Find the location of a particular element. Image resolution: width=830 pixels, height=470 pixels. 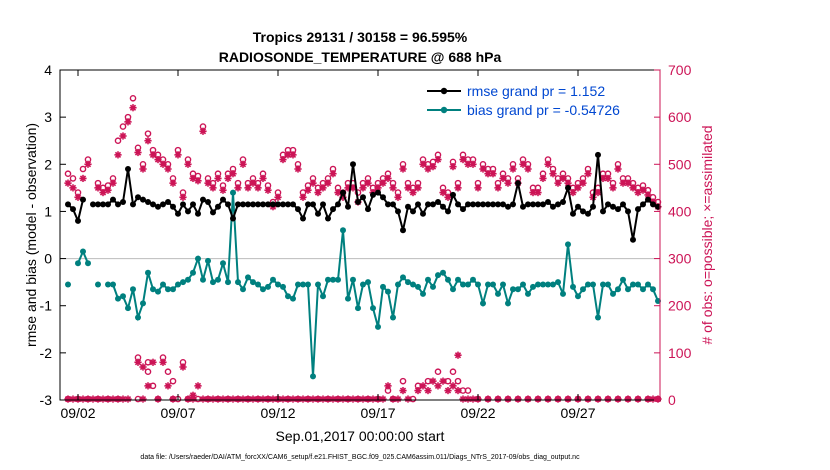

y-left-tick-label: 1 is located at coordinates (48, 211).